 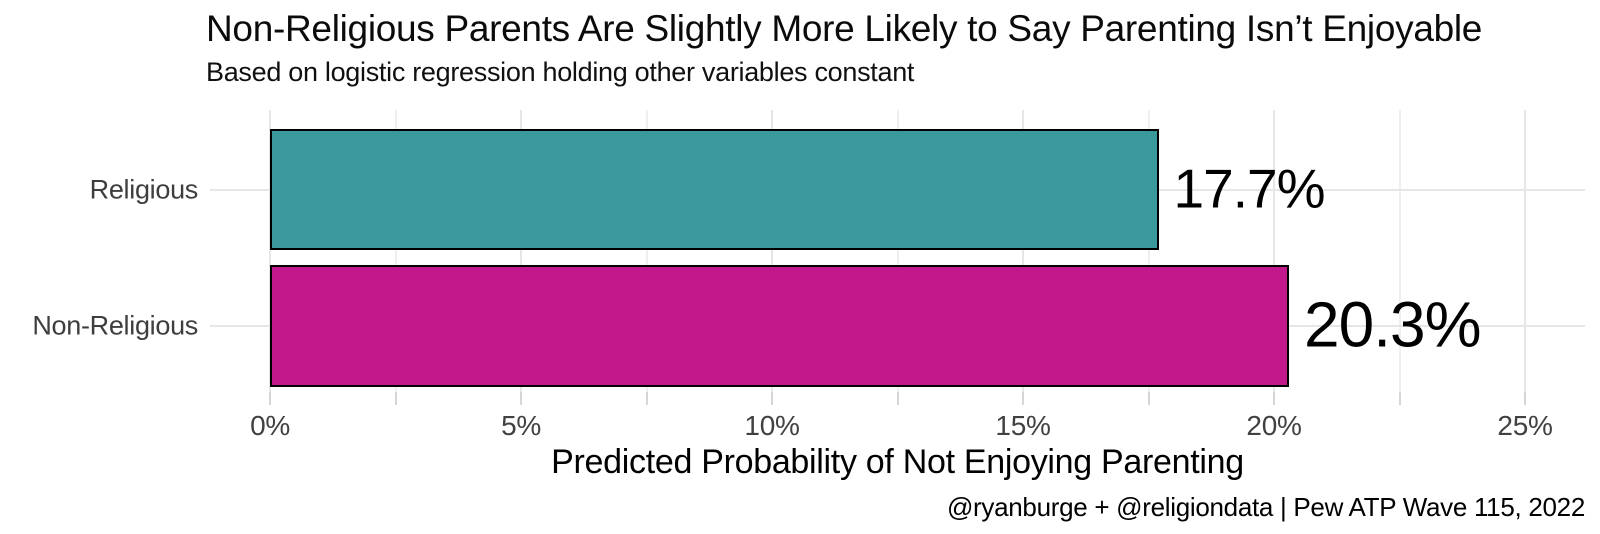 What do you see at coordinates (1392, 324) in the screenshot?
I see `value-label-non-religious: 20.3%` at bounding box center [1392, 324].